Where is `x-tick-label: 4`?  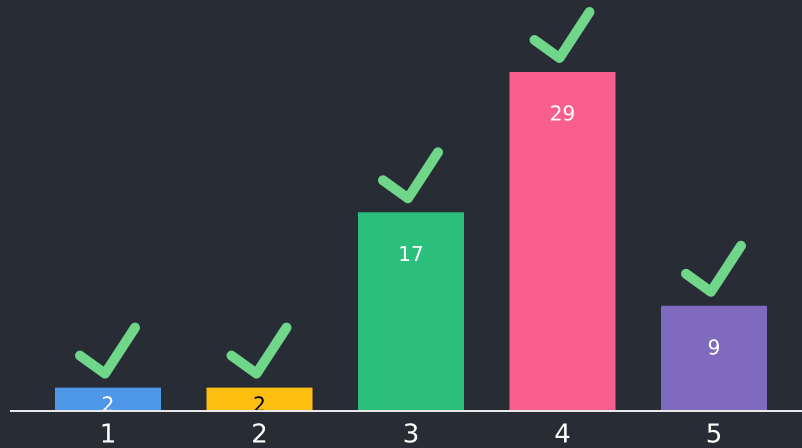
x-tick-label: 4 is located at coordinates (562, 434).